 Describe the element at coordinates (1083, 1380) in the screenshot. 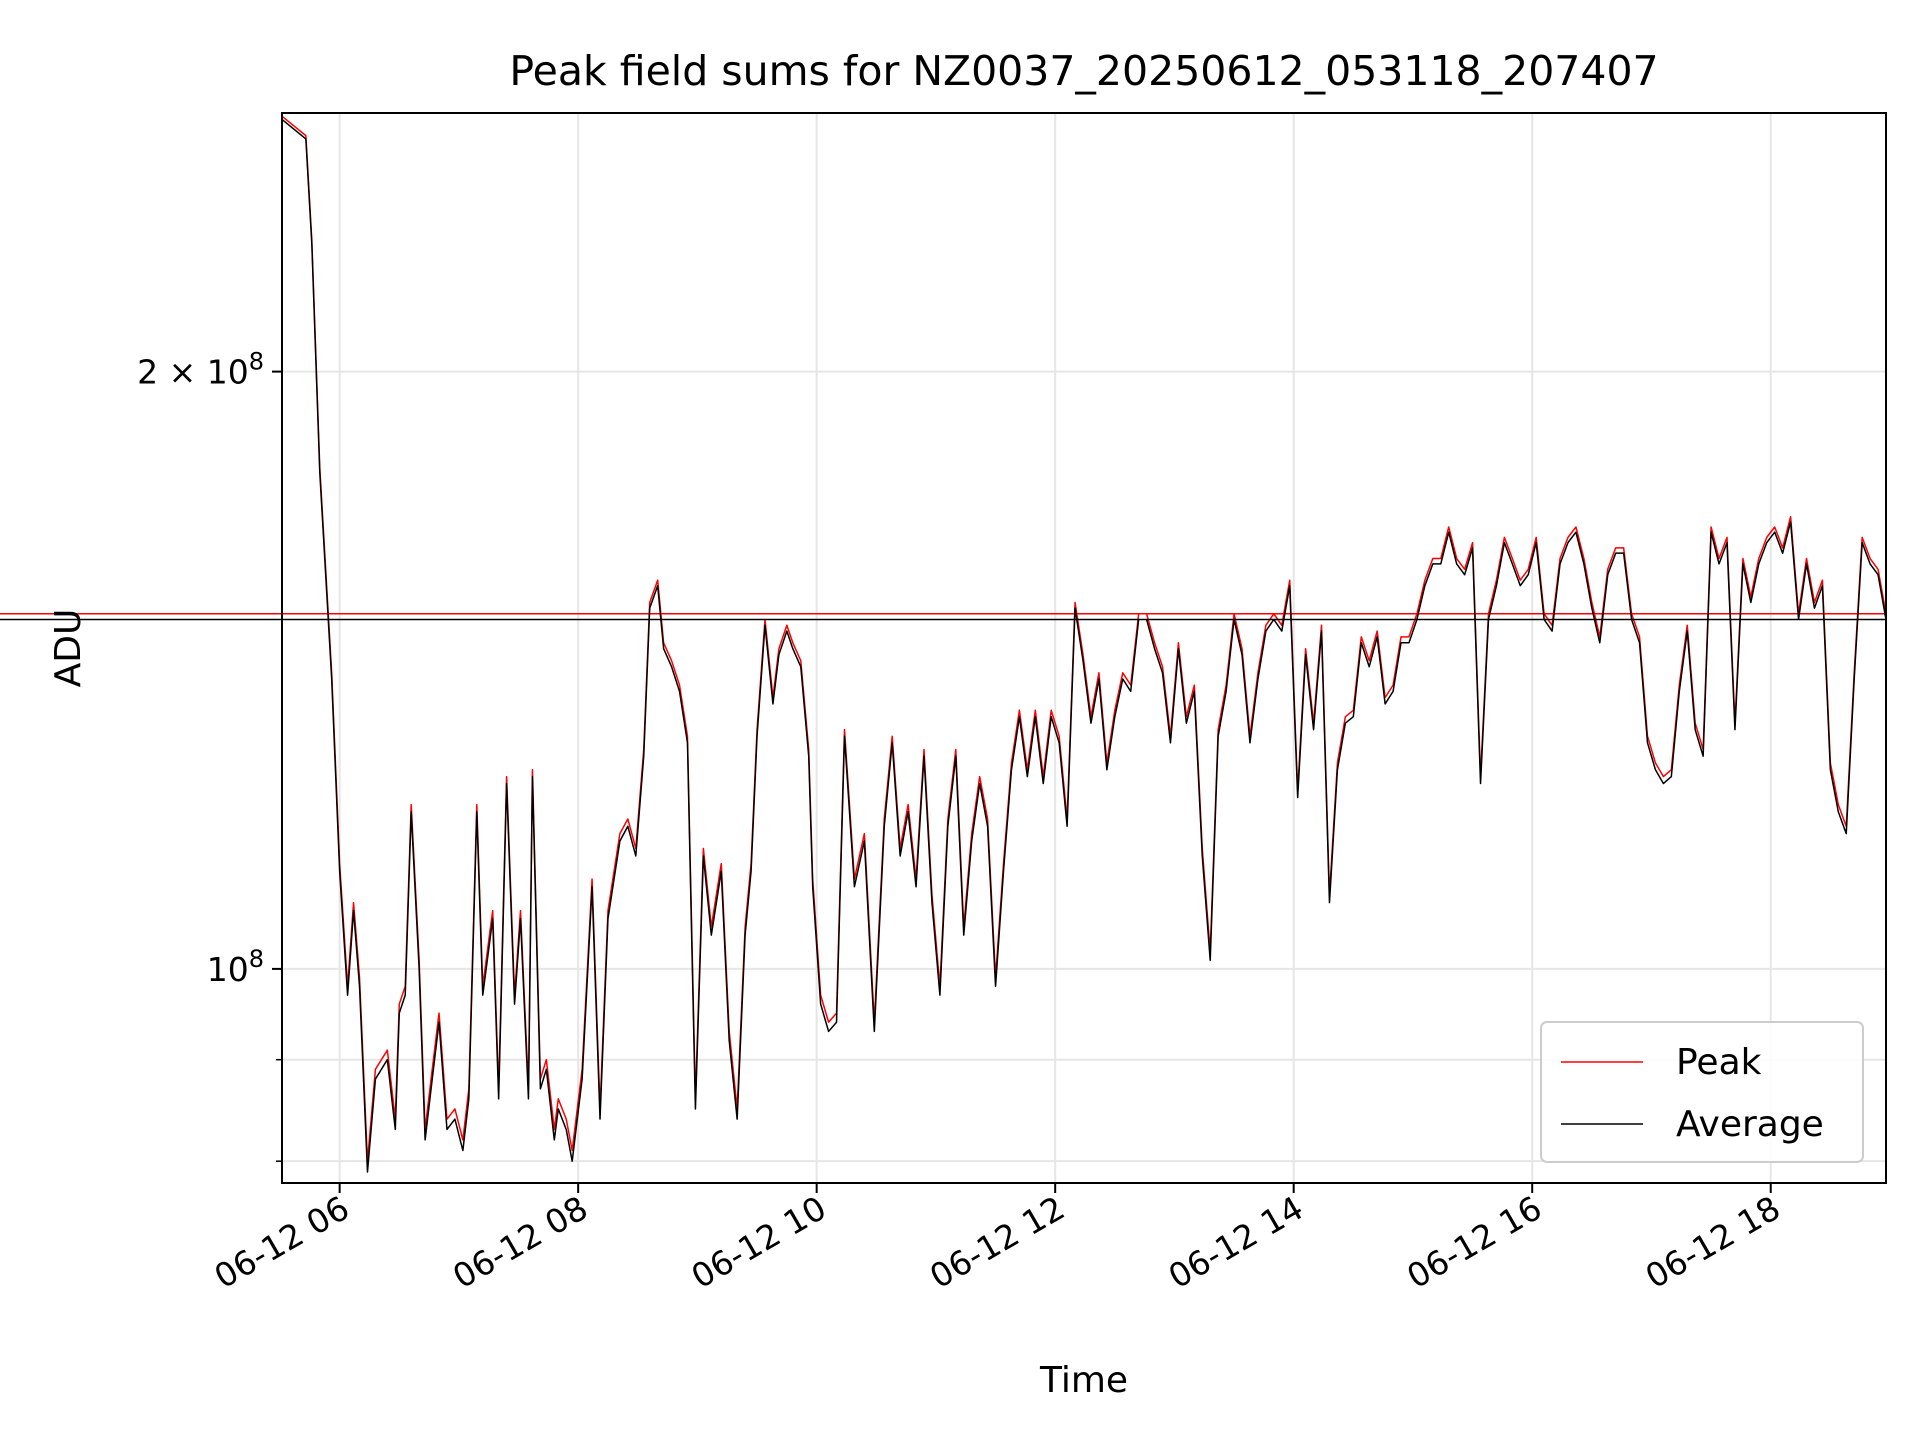

I see `x-axis-label: Time` at that location.